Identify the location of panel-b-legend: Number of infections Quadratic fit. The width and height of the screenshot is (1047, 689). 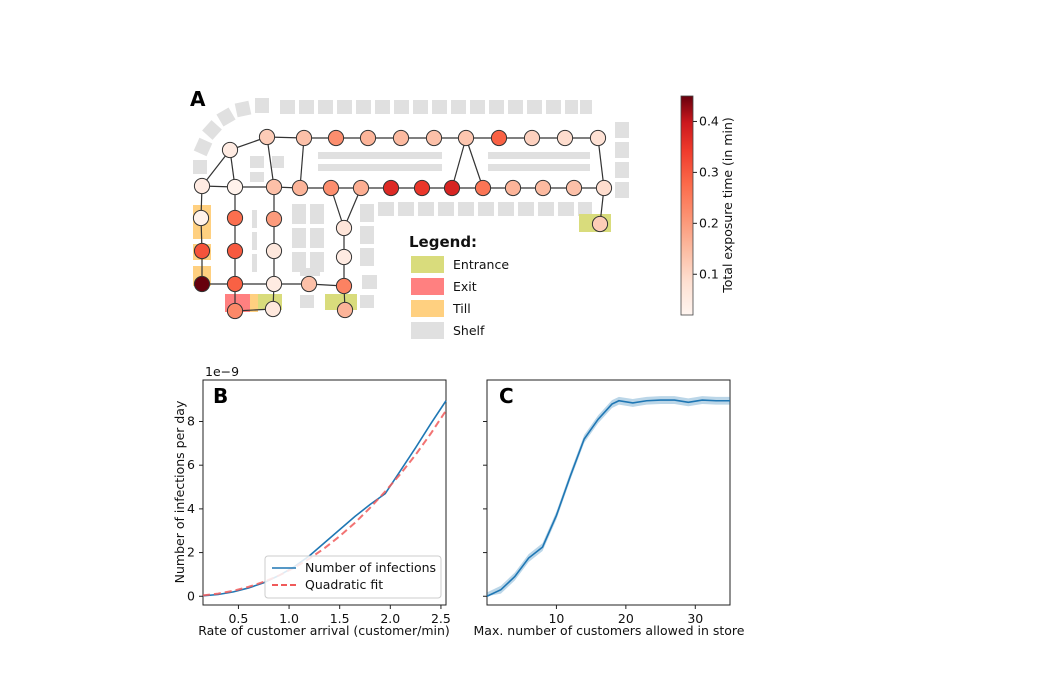
(353, 577).